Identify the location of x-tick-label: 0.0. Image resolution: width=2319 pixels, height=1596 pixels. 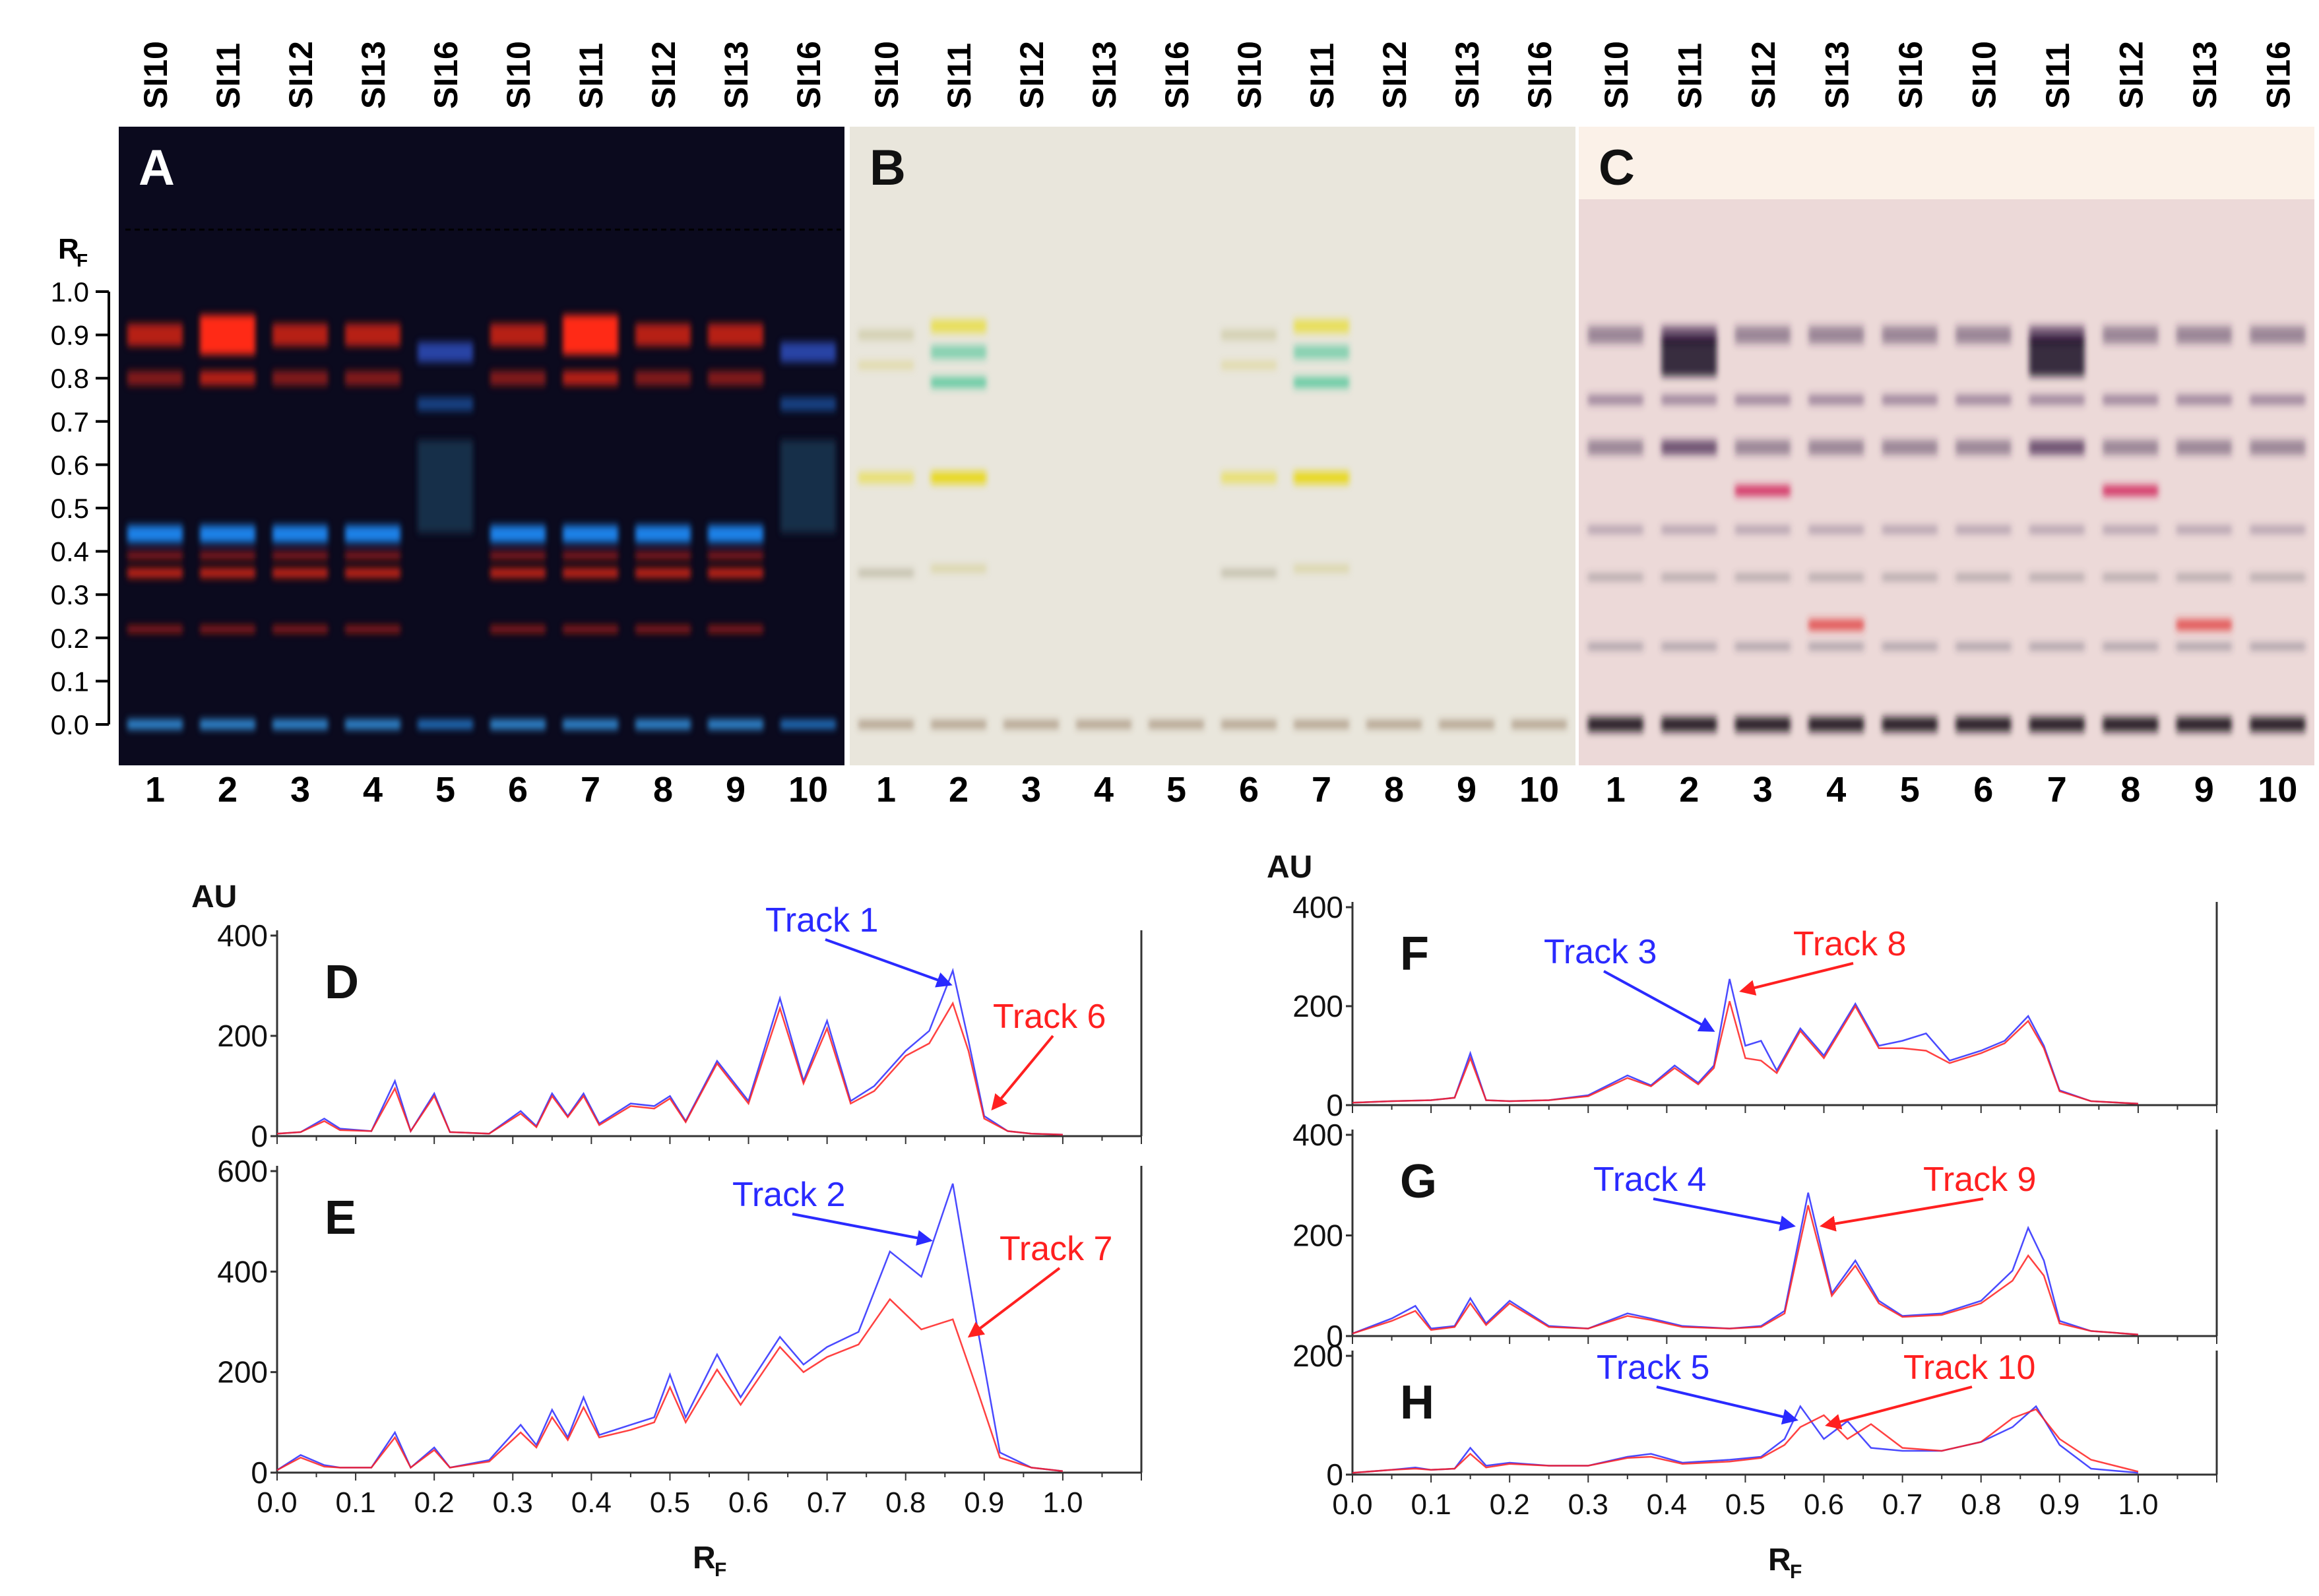
(1352, 1504).